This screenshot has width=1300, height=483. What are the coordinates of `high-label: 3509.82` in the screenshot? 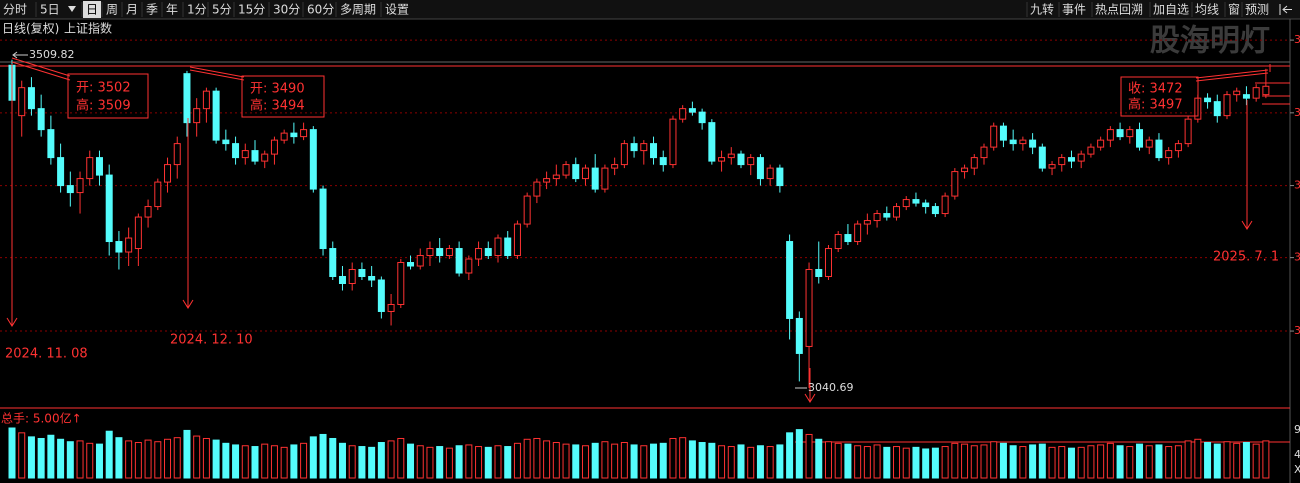 It's located at (52, 54).